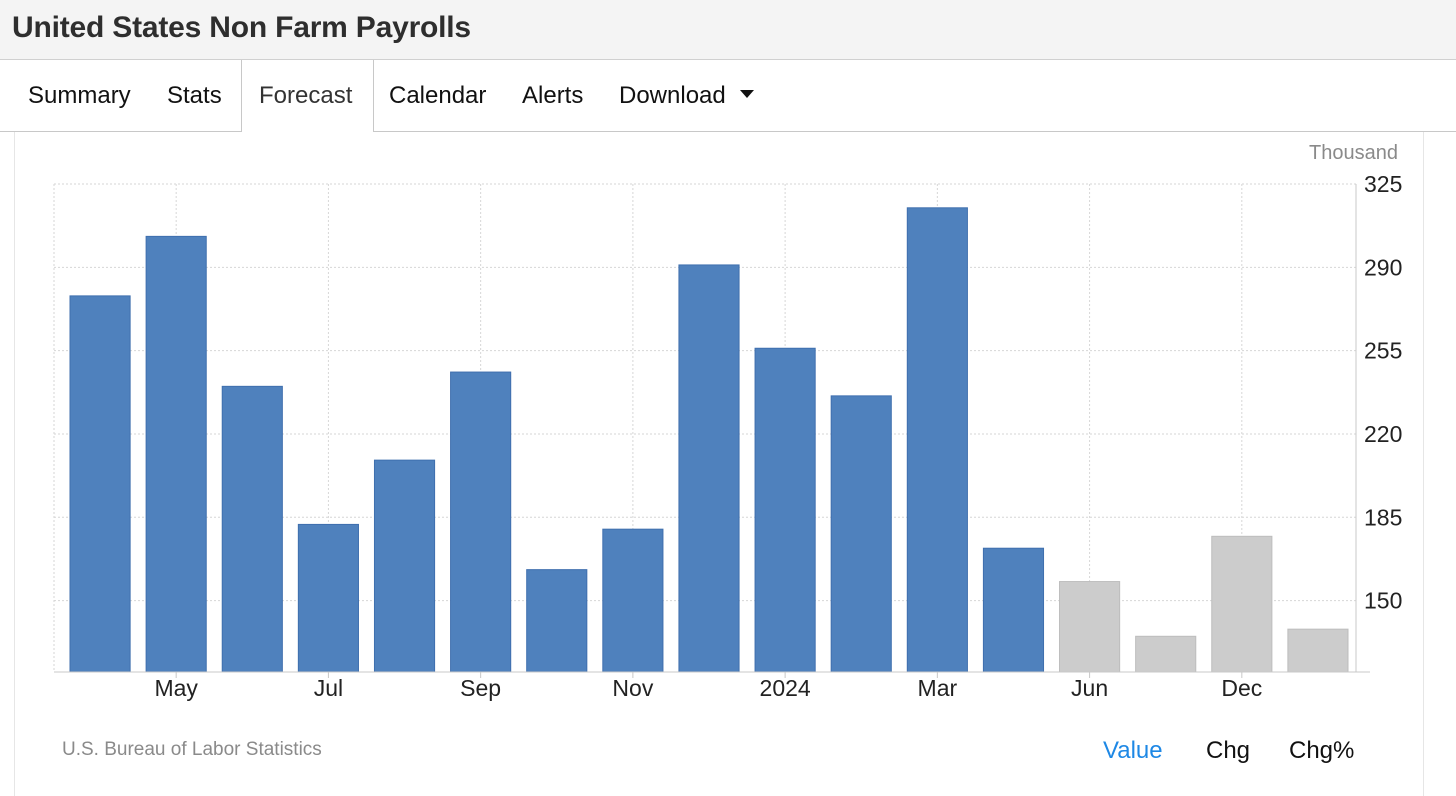 This screenshot has height=796, width=1456. I want to click on unit-label: Thousand, so click(1353, 153).